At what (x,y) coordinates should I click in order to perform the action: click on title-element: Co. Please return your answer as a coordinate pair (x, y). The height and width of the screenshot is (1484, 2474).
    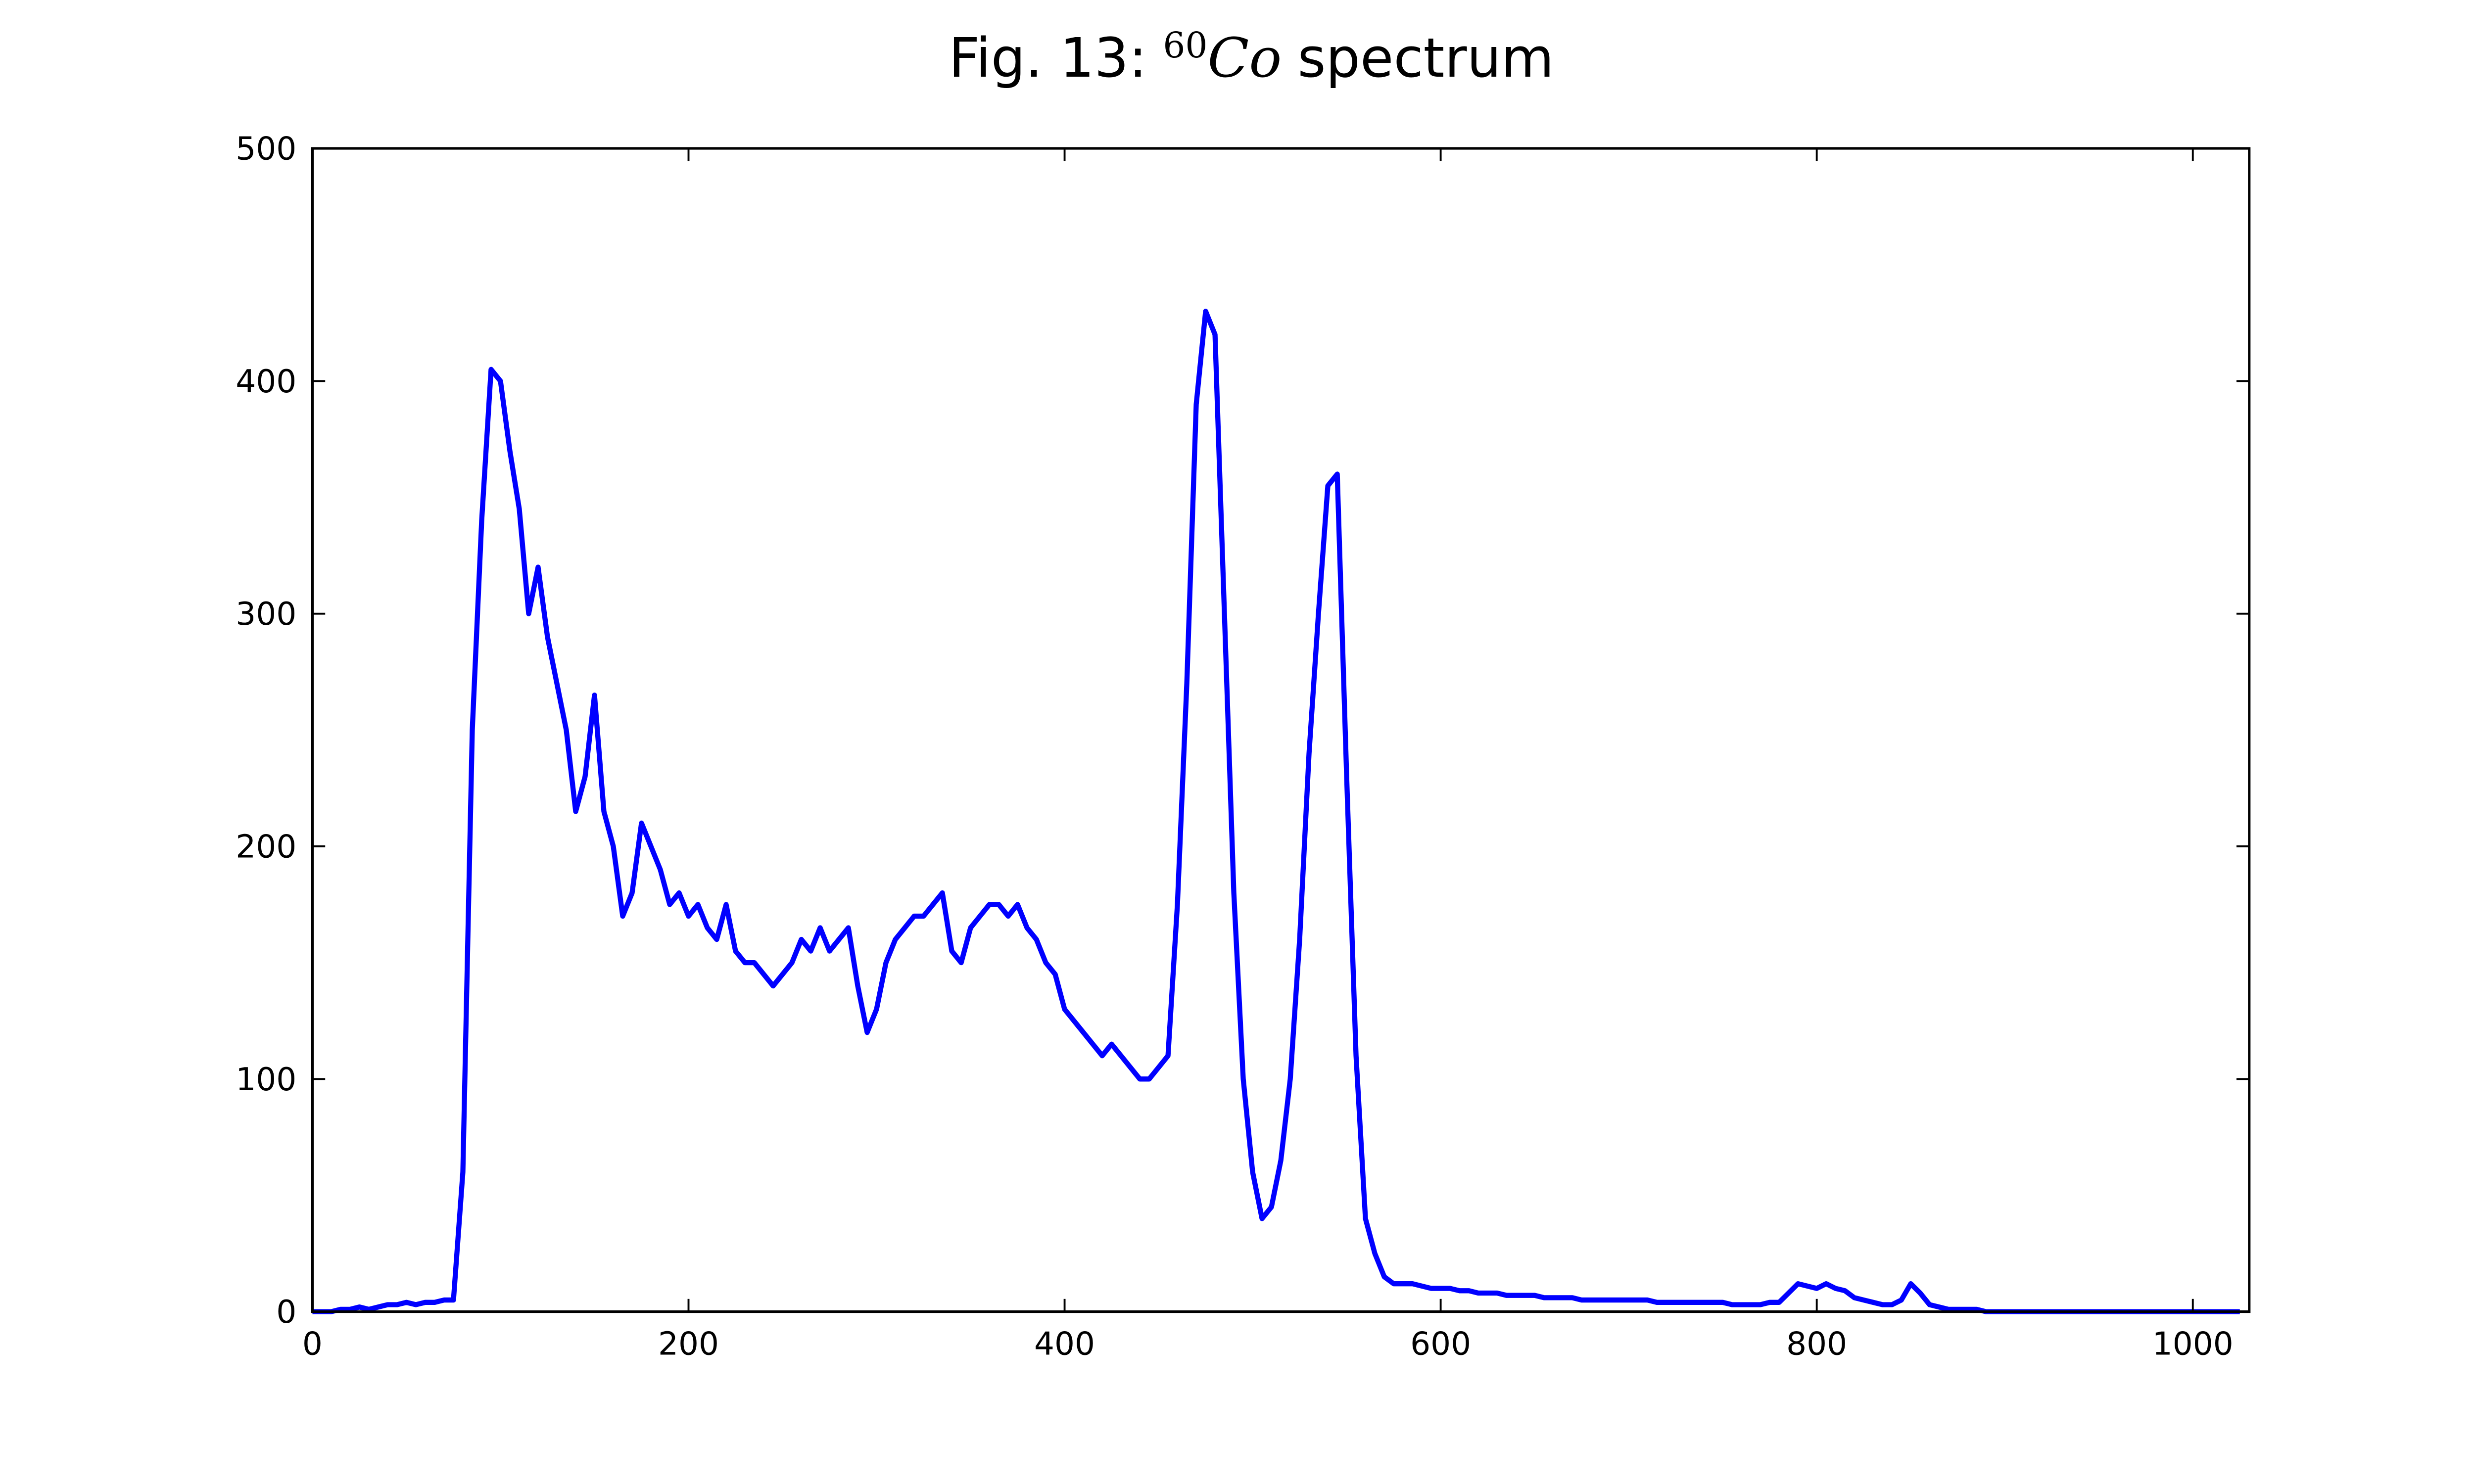
    Looking at the image, I should click on (1245, 58).